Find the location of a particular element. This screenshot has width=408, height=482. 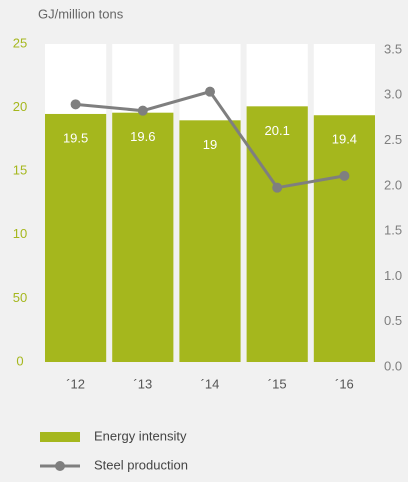

y-tick-label: 10 is located at coordinates (20, 233).